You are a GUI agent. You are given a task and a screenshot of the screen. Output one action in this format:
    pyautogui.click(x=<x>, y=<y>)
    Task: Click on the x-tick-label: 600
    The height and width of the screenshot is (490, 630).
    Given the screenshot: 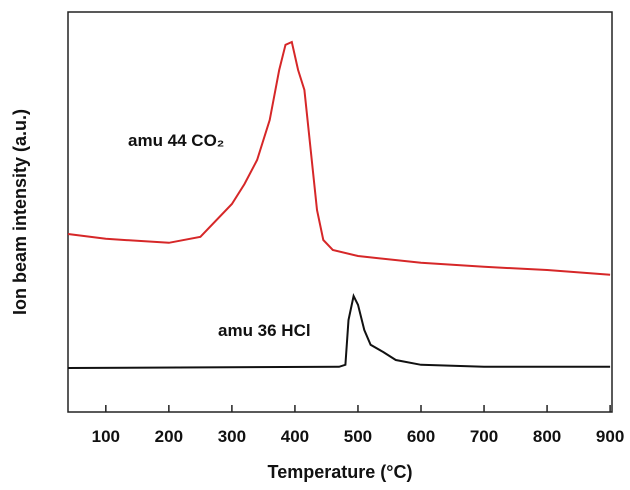 What is the action you would take?
    pyautogui.click(x=421, y=436)
    